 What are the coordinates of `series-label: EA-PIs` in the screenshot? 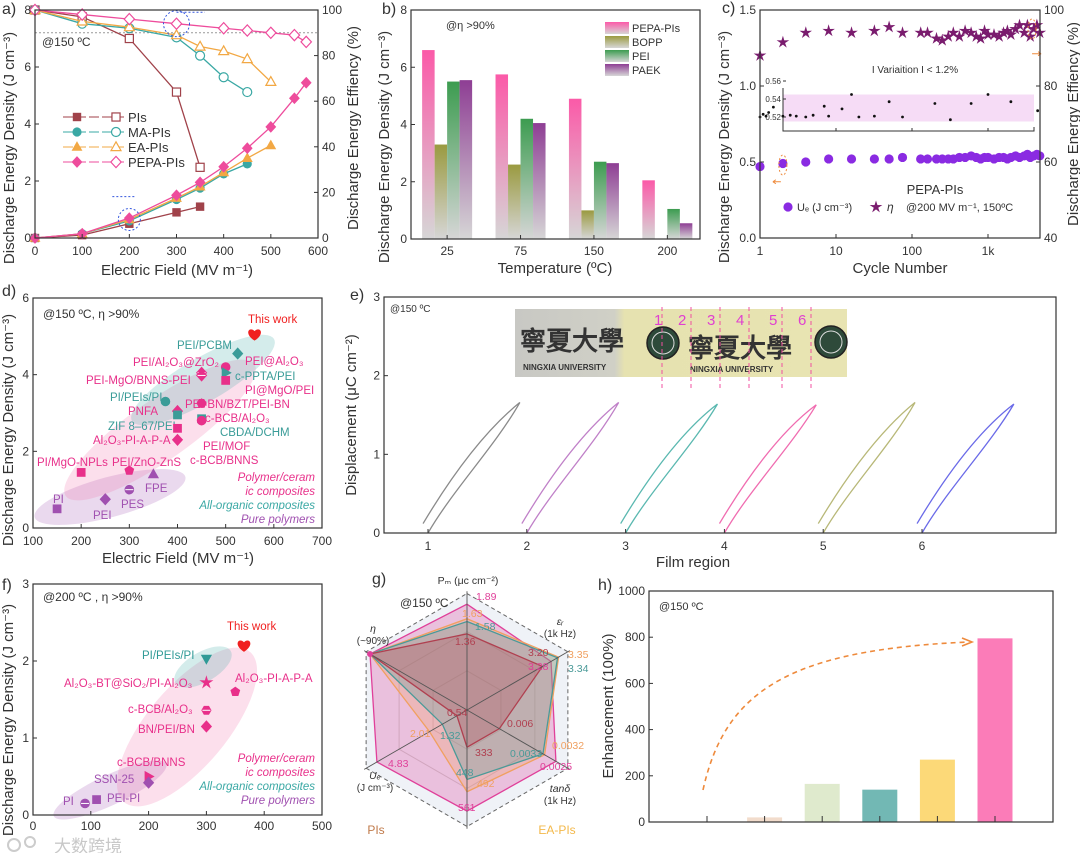 It's located at (556, 830).